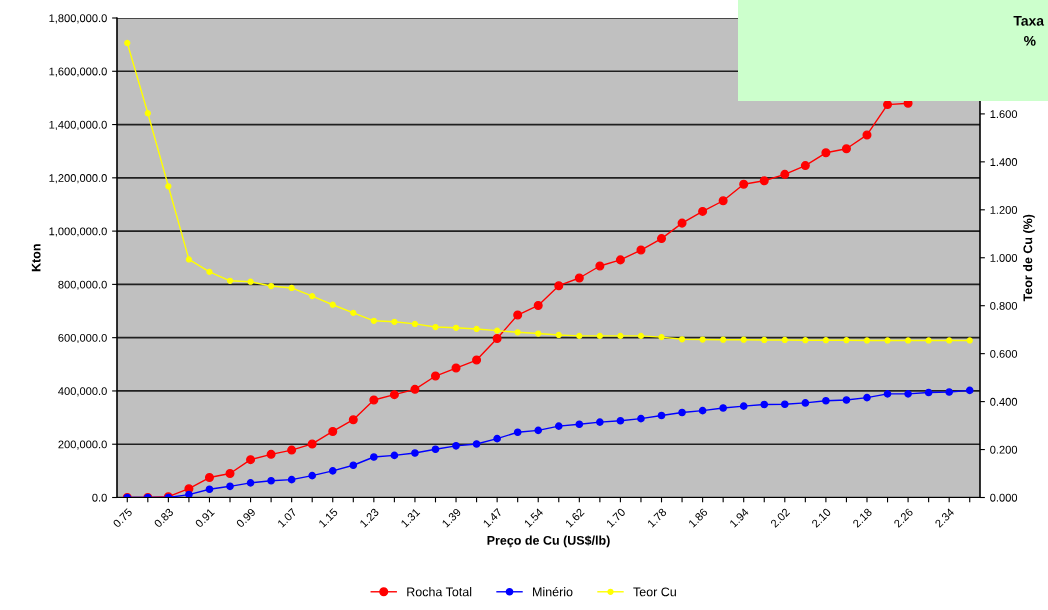  Describe the element at coordinates (1004, 114) in the screenshot. I see `y2-tick-label: 1.600` at that location.